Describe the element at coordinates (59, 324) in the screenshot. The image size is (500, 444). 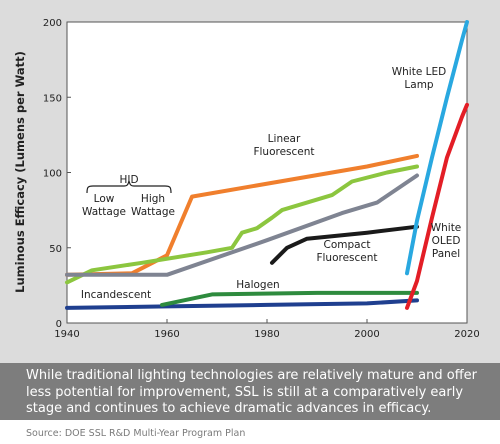
I see `y-tick-label: 0` at that location.